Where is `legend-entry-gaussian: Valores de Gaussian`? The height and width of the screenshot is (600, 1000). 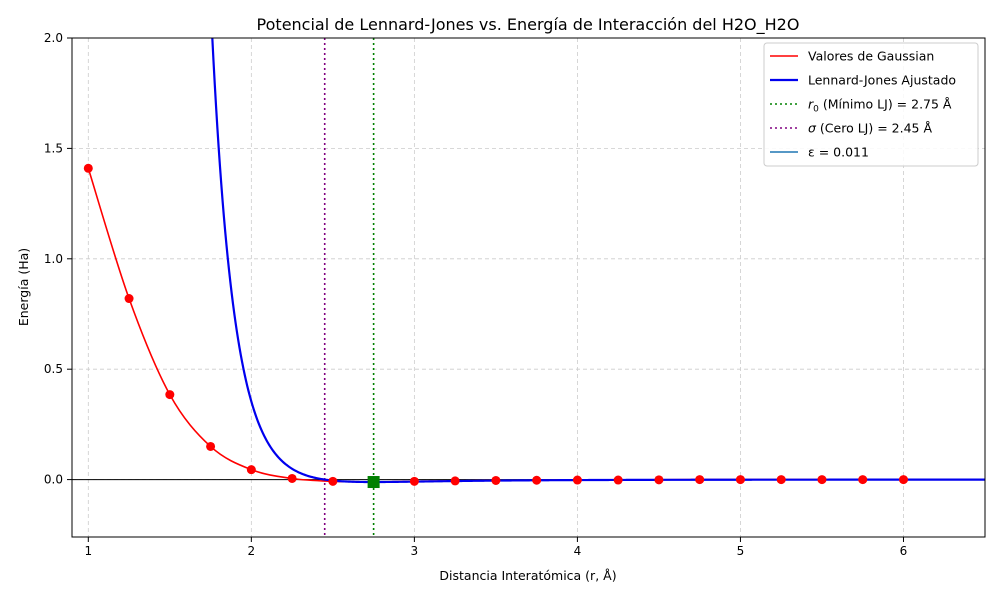 legend-entry-gaussian: Valores de Gaussian is located at coordinates (871, 56).